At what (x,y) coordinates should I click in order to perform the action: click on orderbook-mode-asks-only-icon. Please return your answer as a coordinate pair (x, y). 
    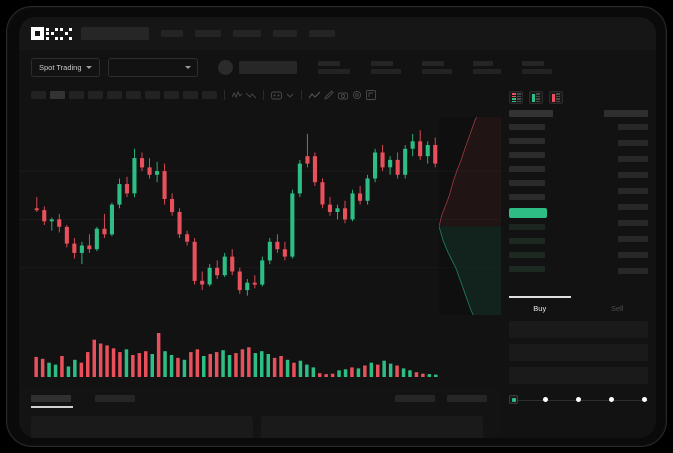
    Looking at the image, I should click on (556, 97).